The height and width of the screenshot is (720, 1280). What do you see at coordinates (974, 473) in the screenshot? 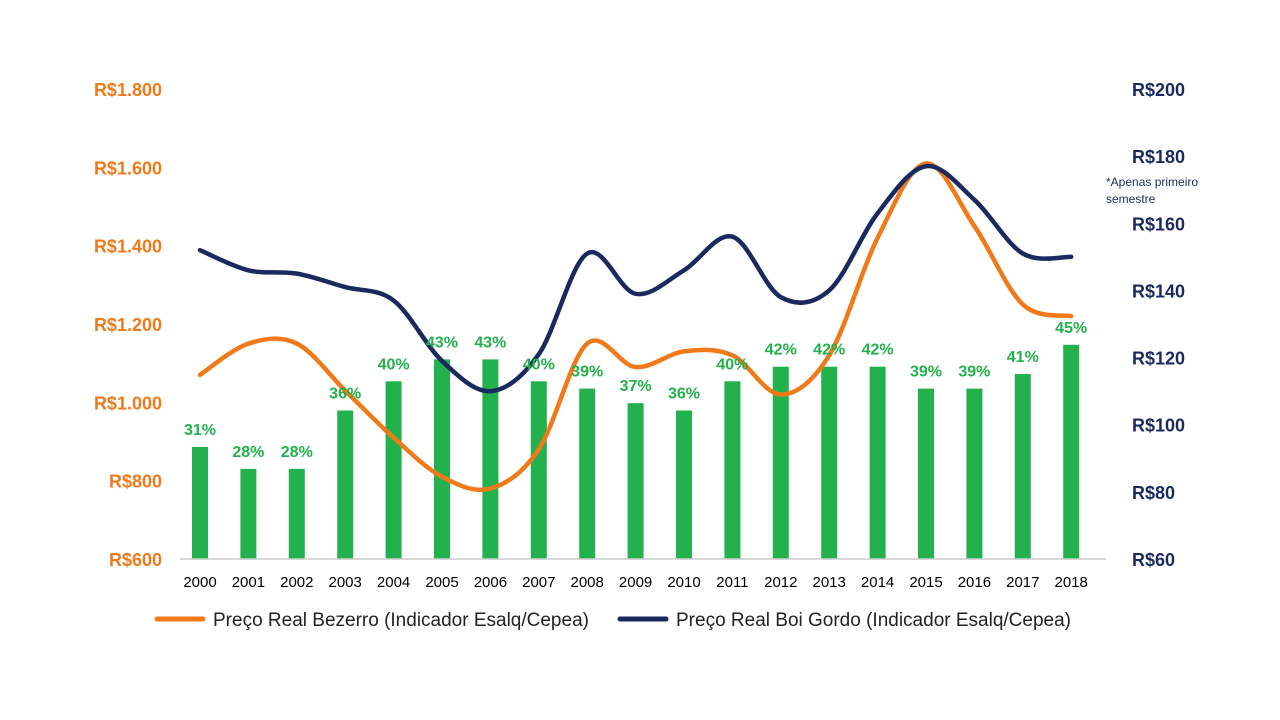
I see `bar-2016` at bounding box center [974, 473].